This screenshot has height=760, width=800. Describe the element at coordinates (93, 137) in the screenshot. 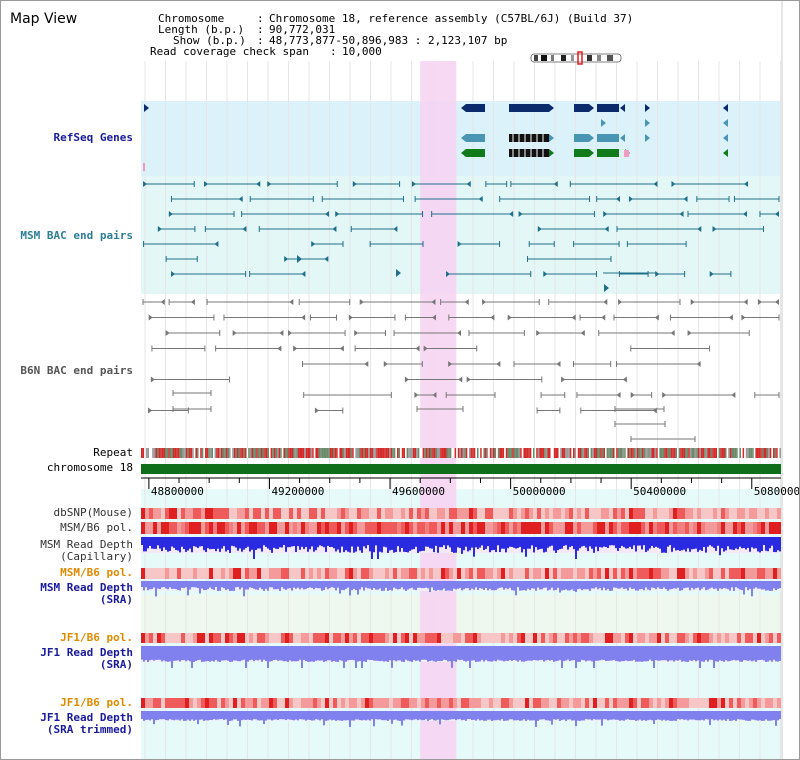

I see `label-refseq-genes: RefSeq Genes` at that location.